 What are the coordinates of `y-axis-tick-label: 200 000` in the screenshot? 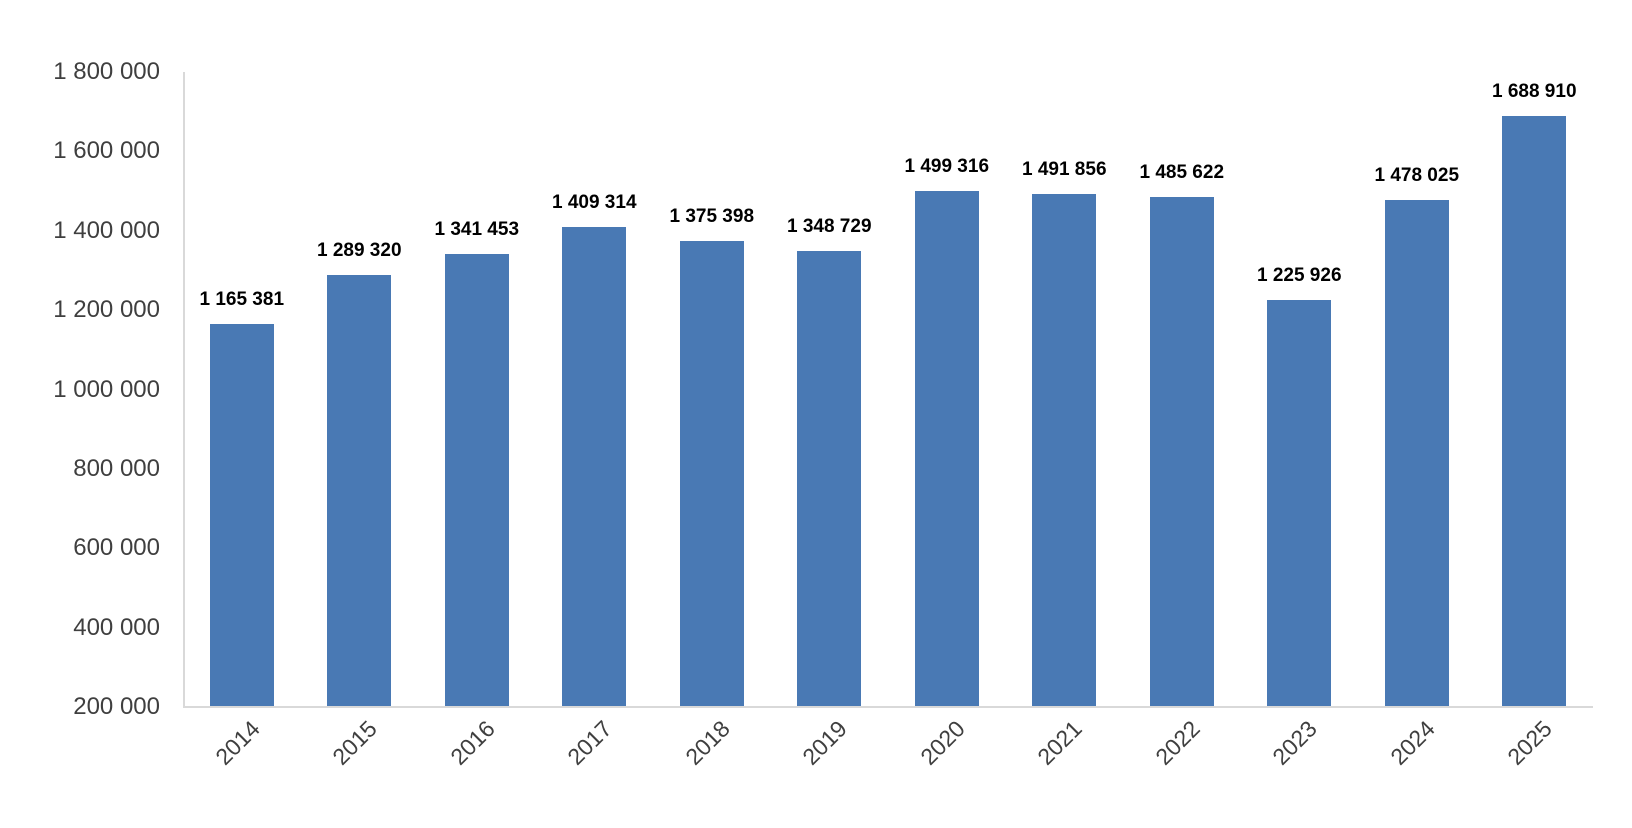 It's located at (116, 706).